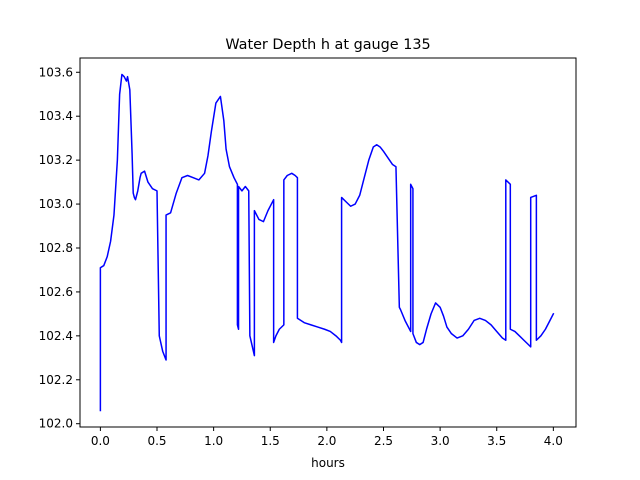  What do you see at coordinates (383, 441) in the screenshot?
I see `x-tick-label: 2.5` at bounding box center [383, 441].